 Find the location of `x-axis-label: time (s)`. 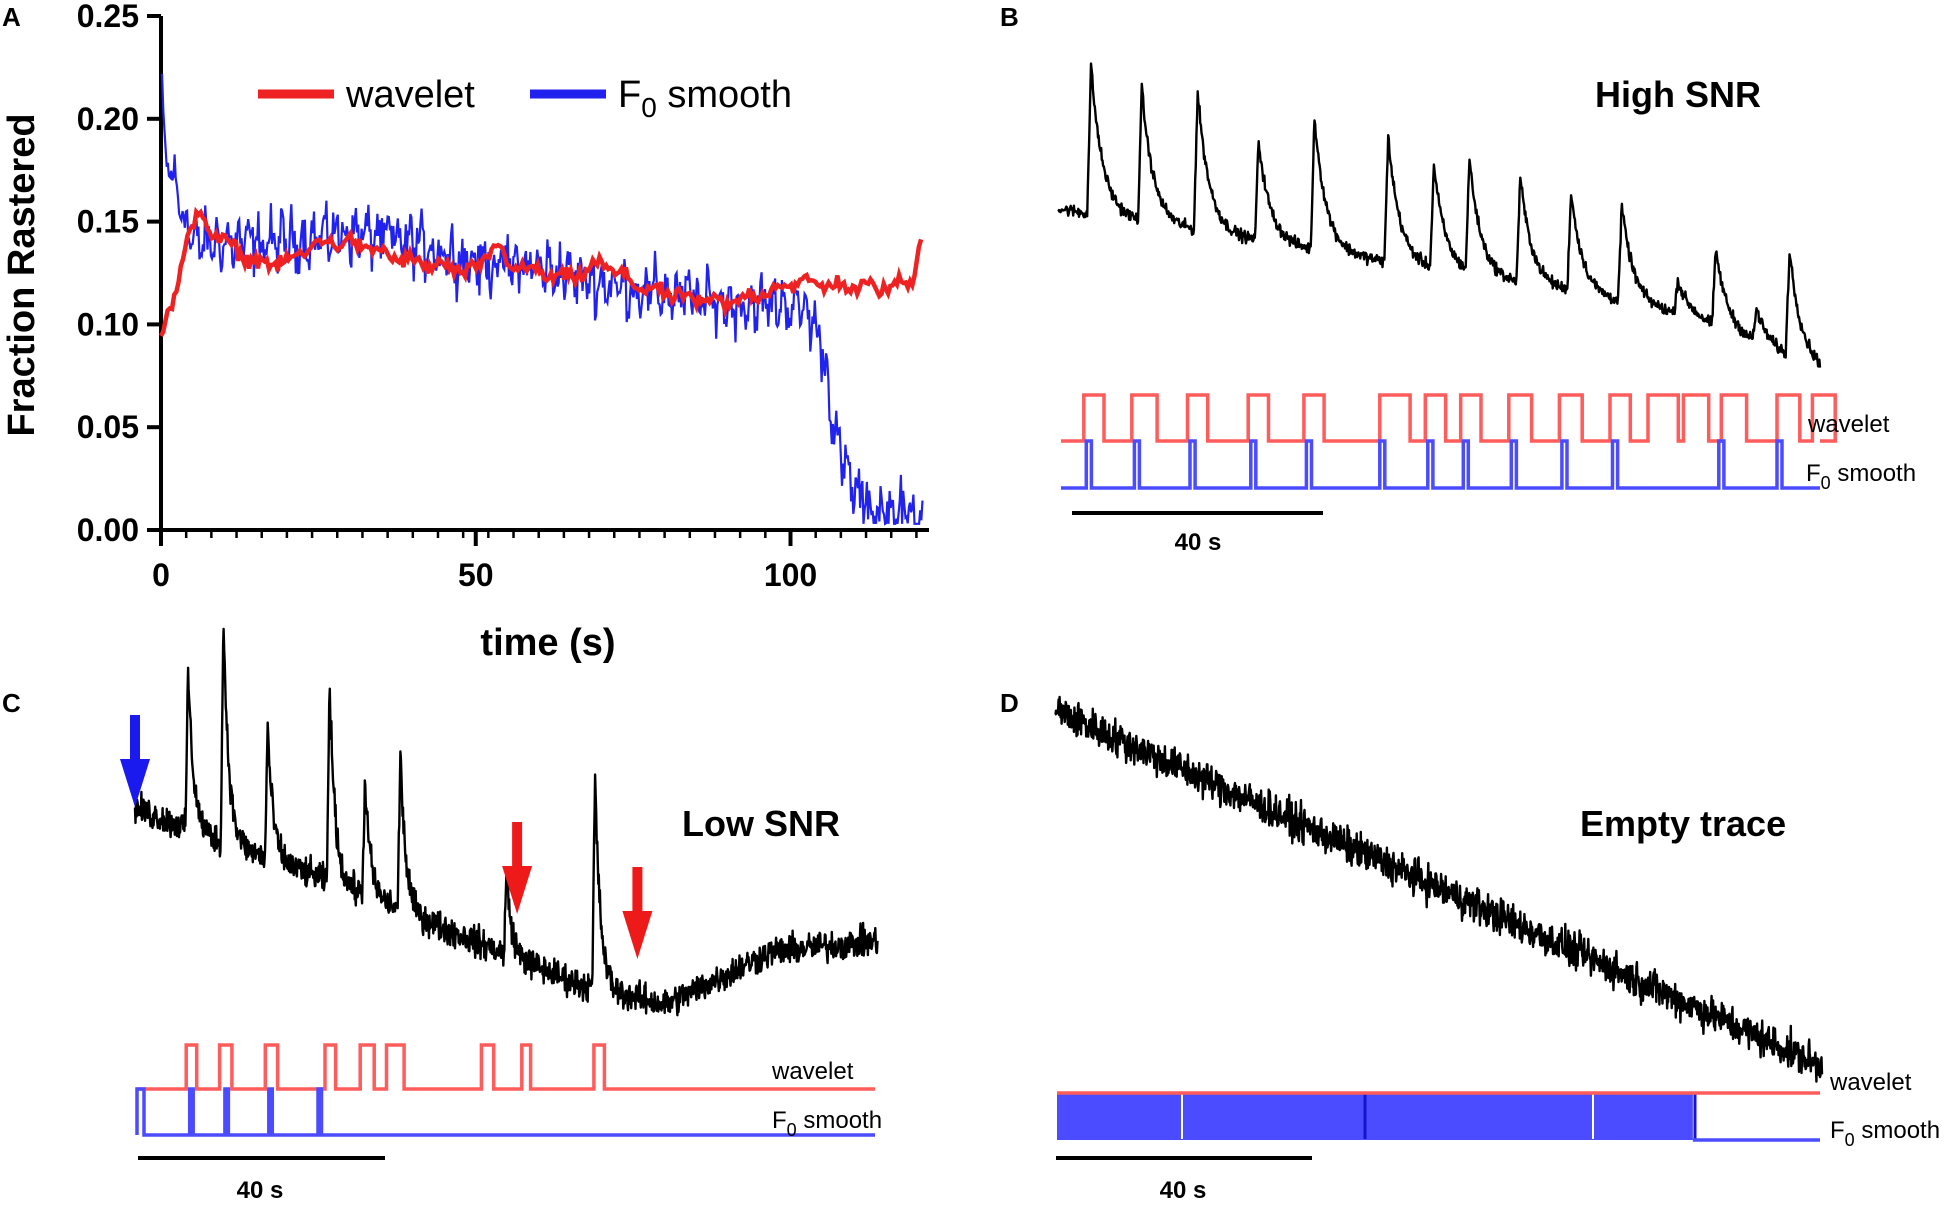

x-axis-label: time (s) is located at coordinates (547, 643).